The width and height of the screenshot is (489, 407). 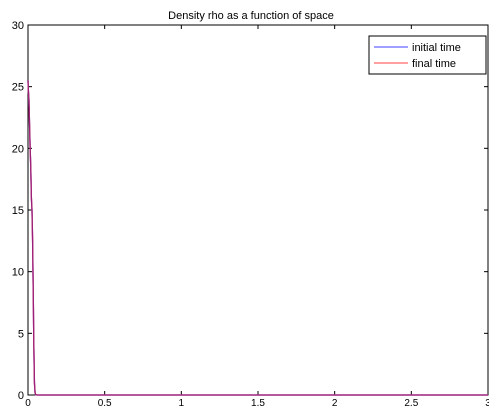 I want to click on x-tick-label: 3, so click(x=487, y=402).